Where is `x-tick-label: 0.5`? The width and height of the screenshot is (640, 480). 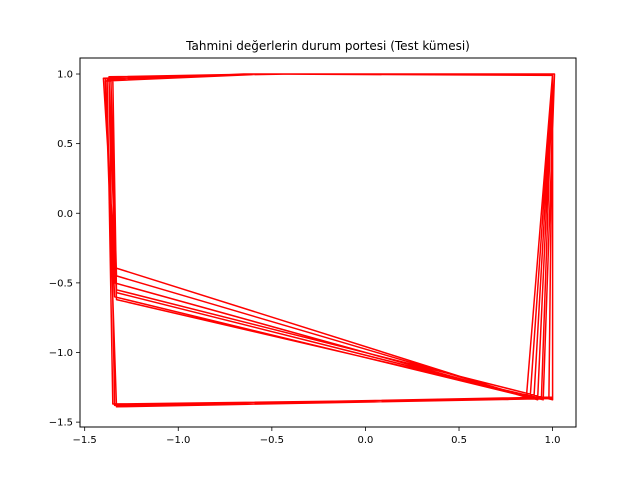 x-tick-label: 0.5 is located at coordinates (459, 440).